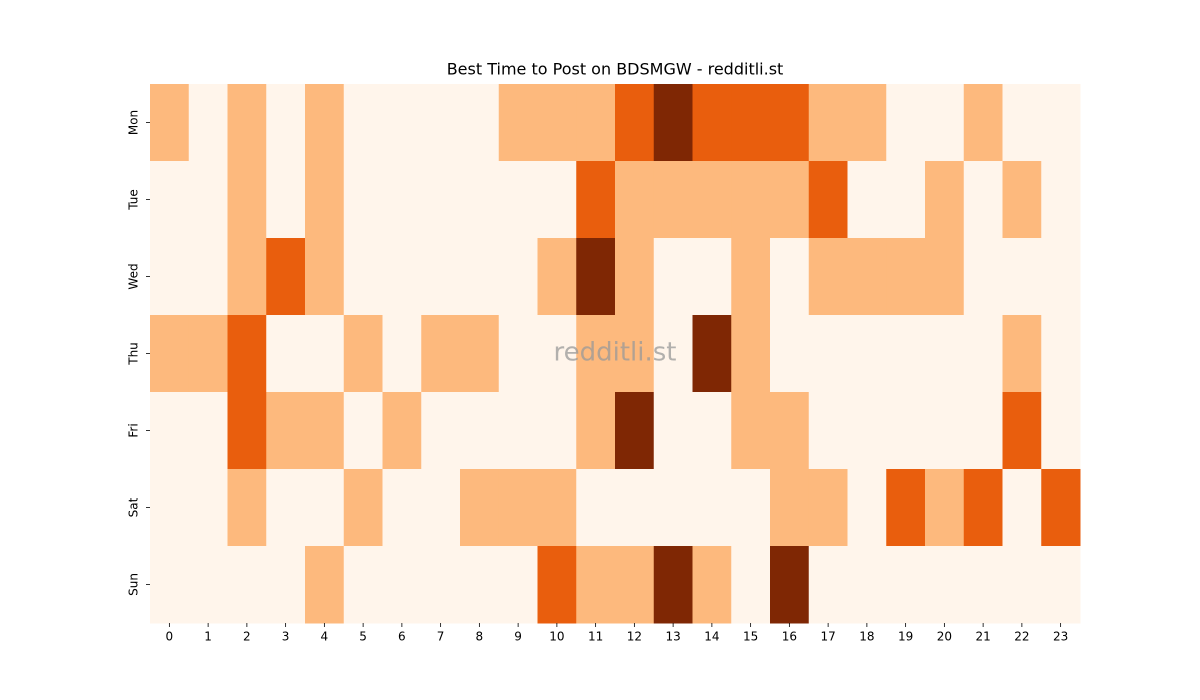 This screenshot has height=700, width=1200. I want to click on x-tick-label: 15, so click(750, 637).